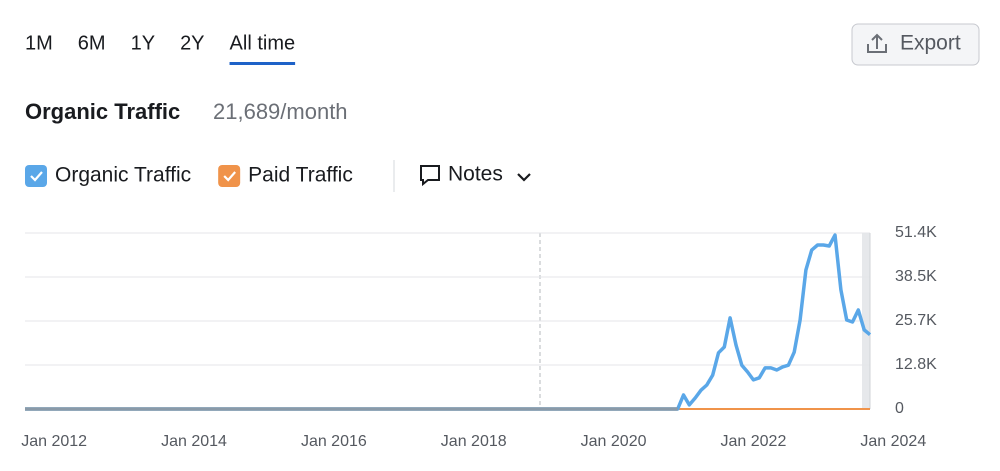 The height and width of the screenshot is (471, 1000). I want to click on y-tick-label: 51.4K, so click(916, 232).